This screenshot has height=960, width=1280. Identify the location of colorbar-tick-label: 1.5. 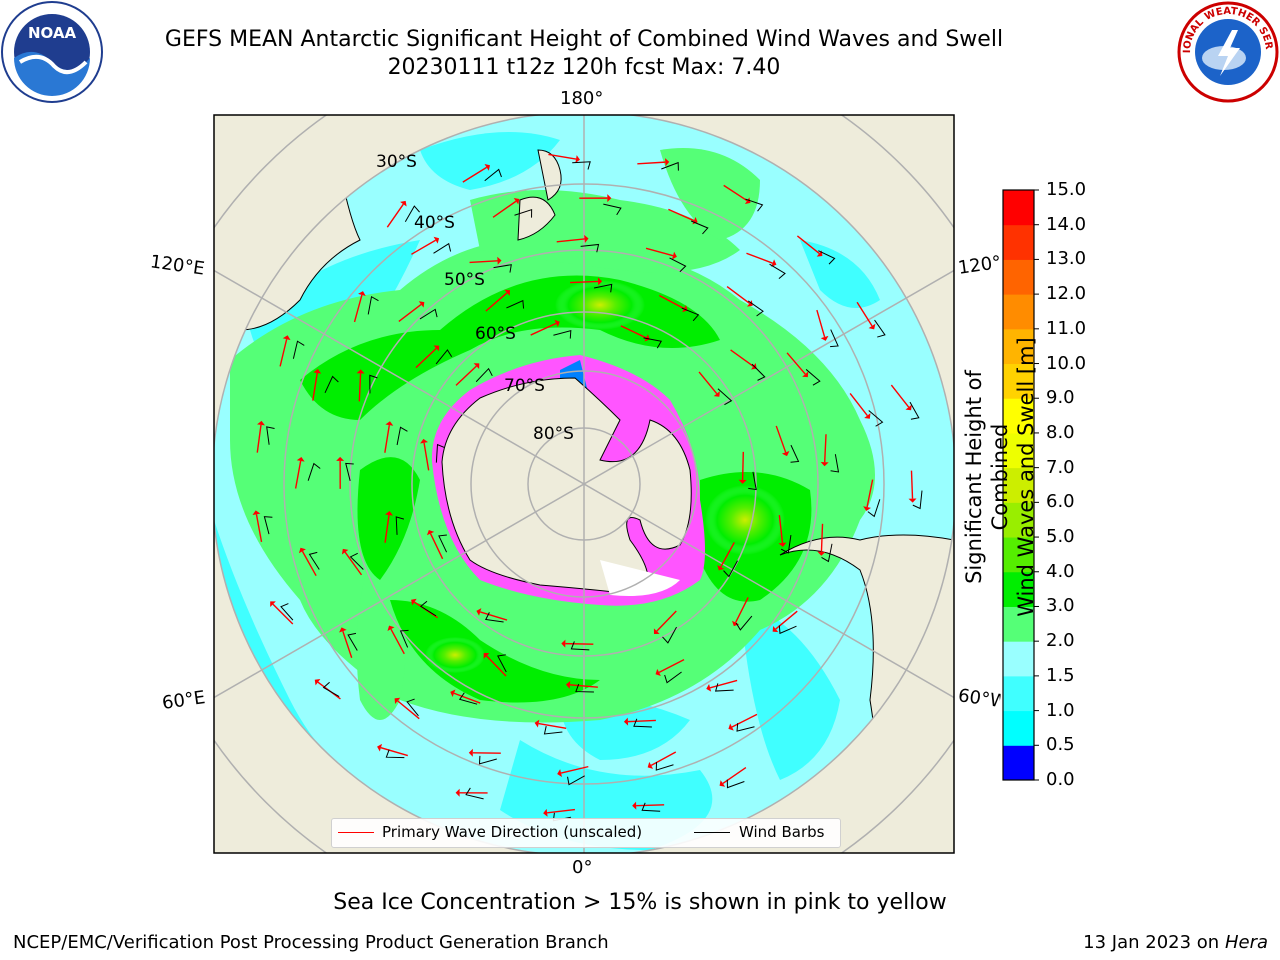
(1060, 675).